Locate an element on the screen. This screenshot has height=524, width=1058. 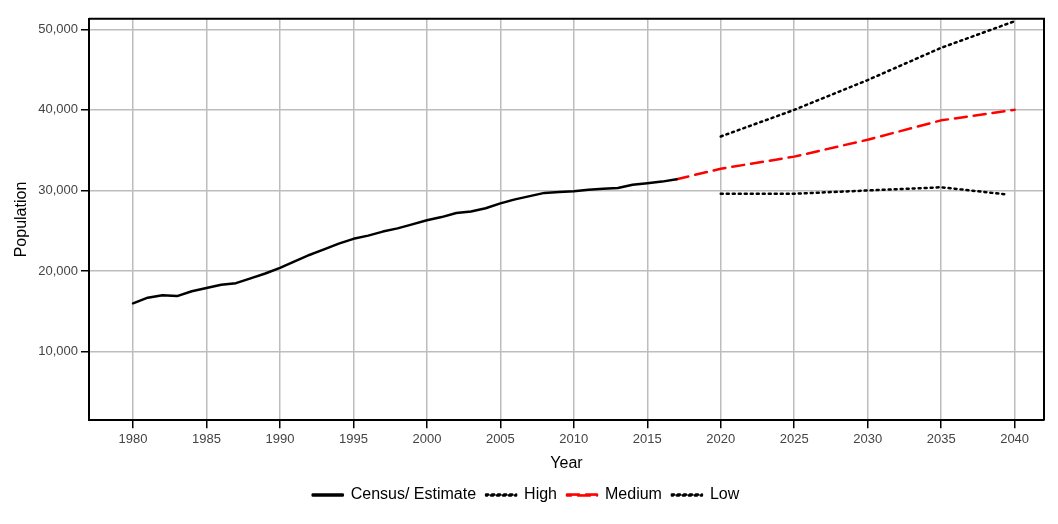
x-tick-label: 2000 is located at coordinates (427, 438).